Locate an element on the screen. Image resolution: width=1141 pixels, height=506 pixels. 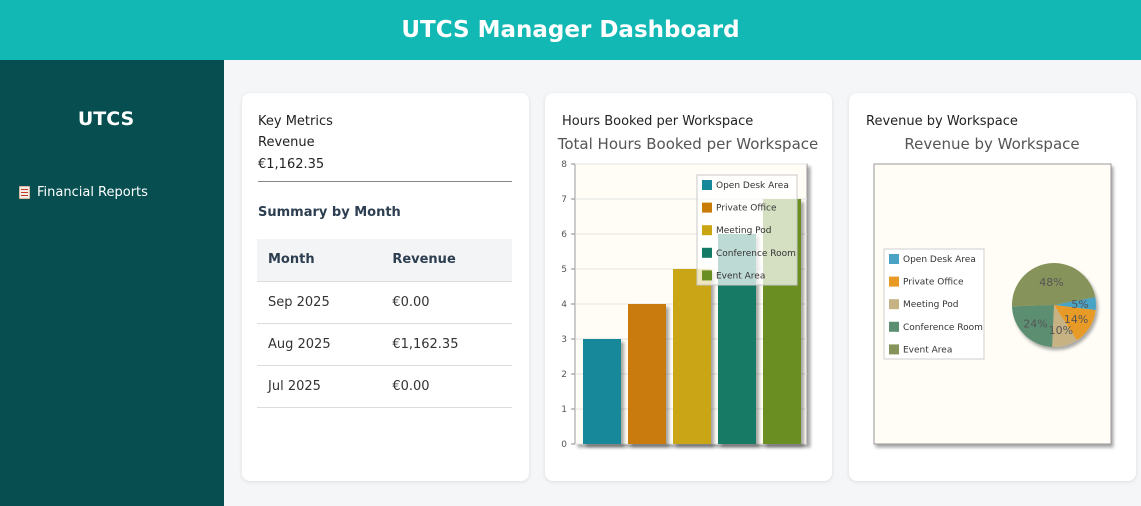
table-row: Sep 2025 €0.00 is located at coordinates (384, 302).